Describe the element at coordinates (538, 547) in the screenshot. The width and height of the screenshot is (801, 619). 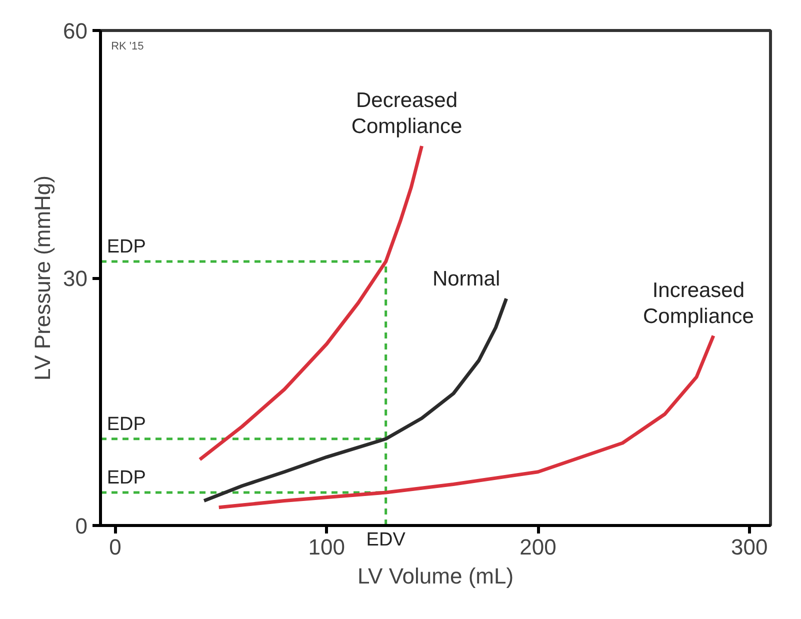
I see `x-tick-label: 200` at that location.